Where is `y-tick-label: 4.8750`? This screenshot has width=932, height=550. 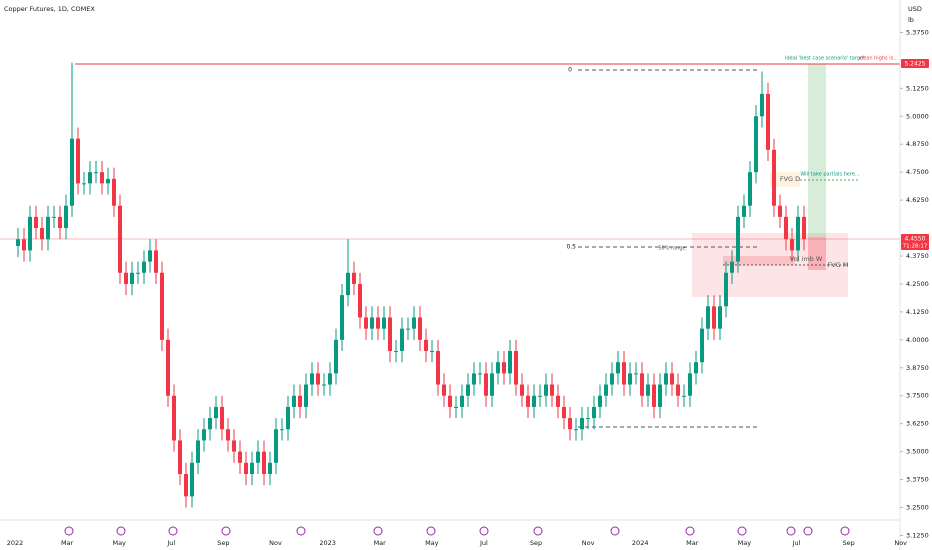 y-tick-label: 4.8750 is located at coordinates (917, 144).